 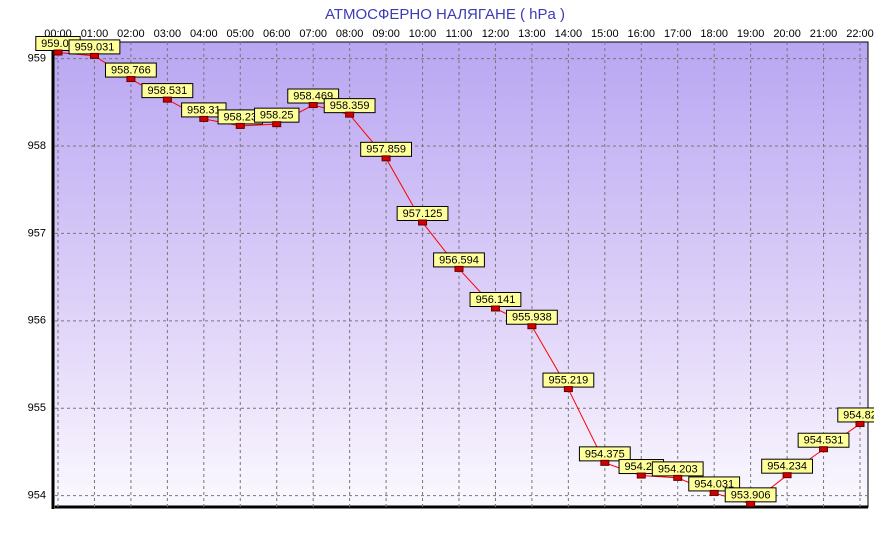 I want to click on x-tick-label: 20:00, so click(x=787, y=34).